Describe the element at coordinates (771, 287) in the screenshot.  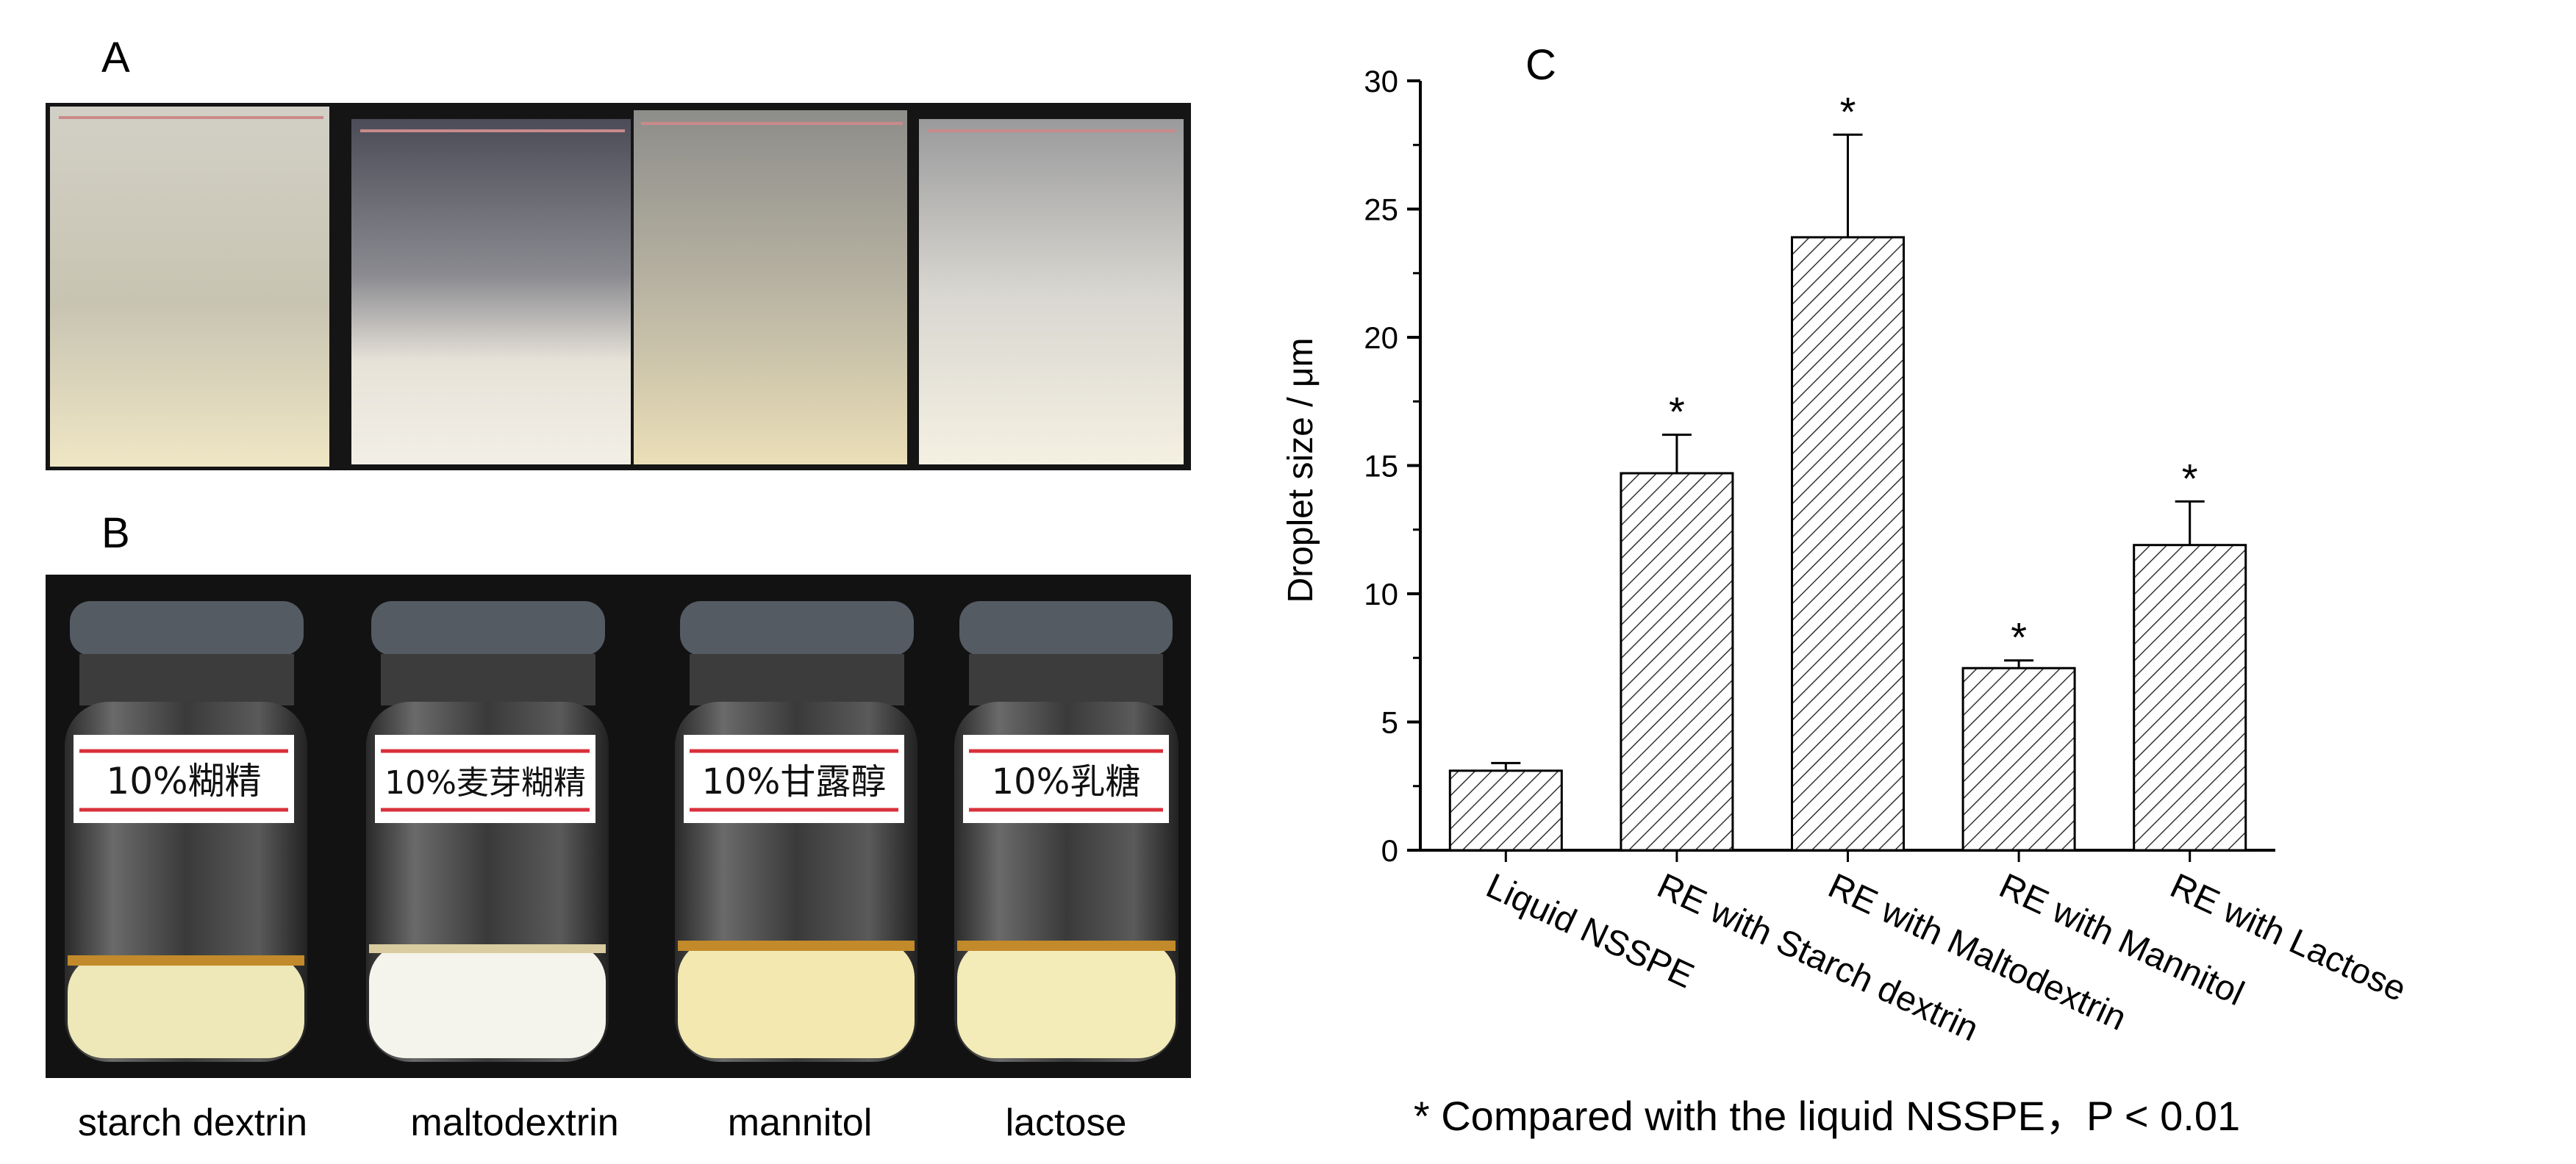
I see `bag-mannitol` at that location.